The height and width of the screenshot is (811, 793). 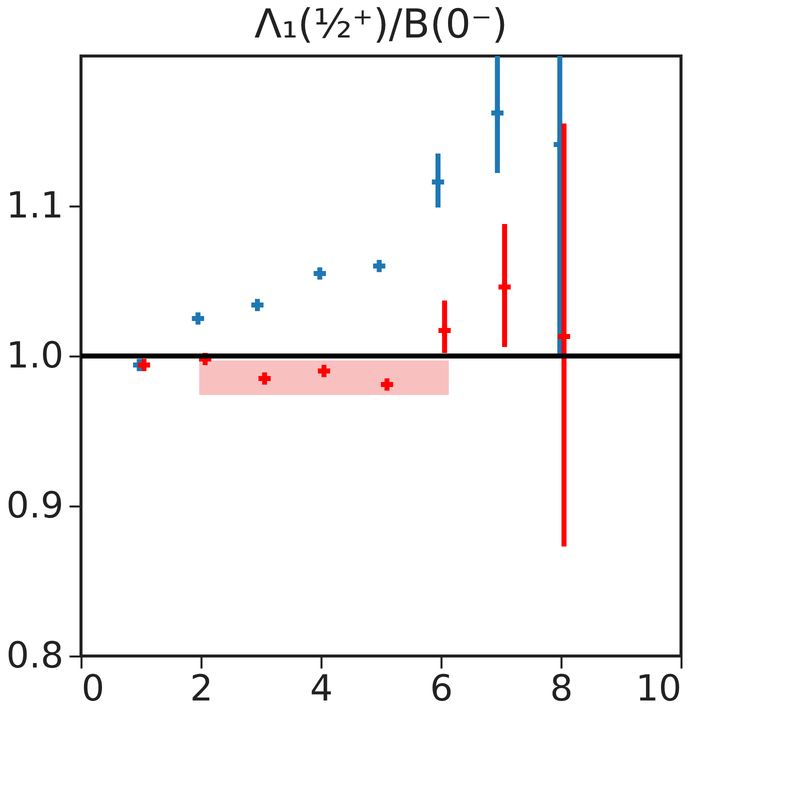 What do you see at coordinates (93, 689) in the screenshot?
I see `x-tick-label: 0` at bounding box center [93, 689].